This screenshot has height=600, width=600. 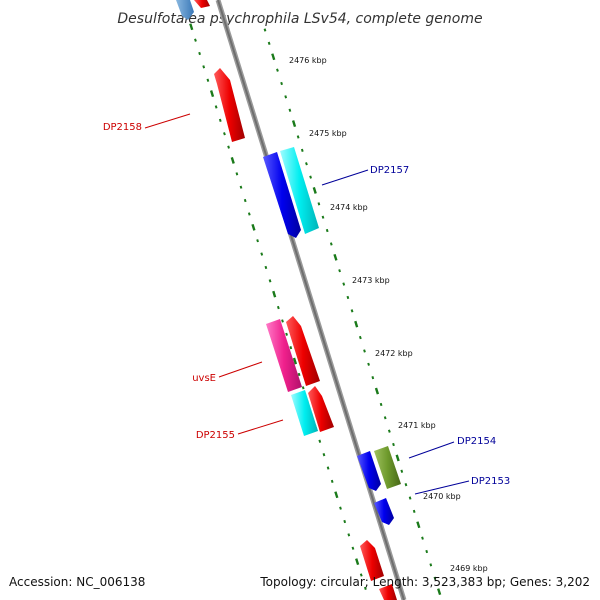 I want to click on gene-arrow-dp2157, so click(x=299, y=190).